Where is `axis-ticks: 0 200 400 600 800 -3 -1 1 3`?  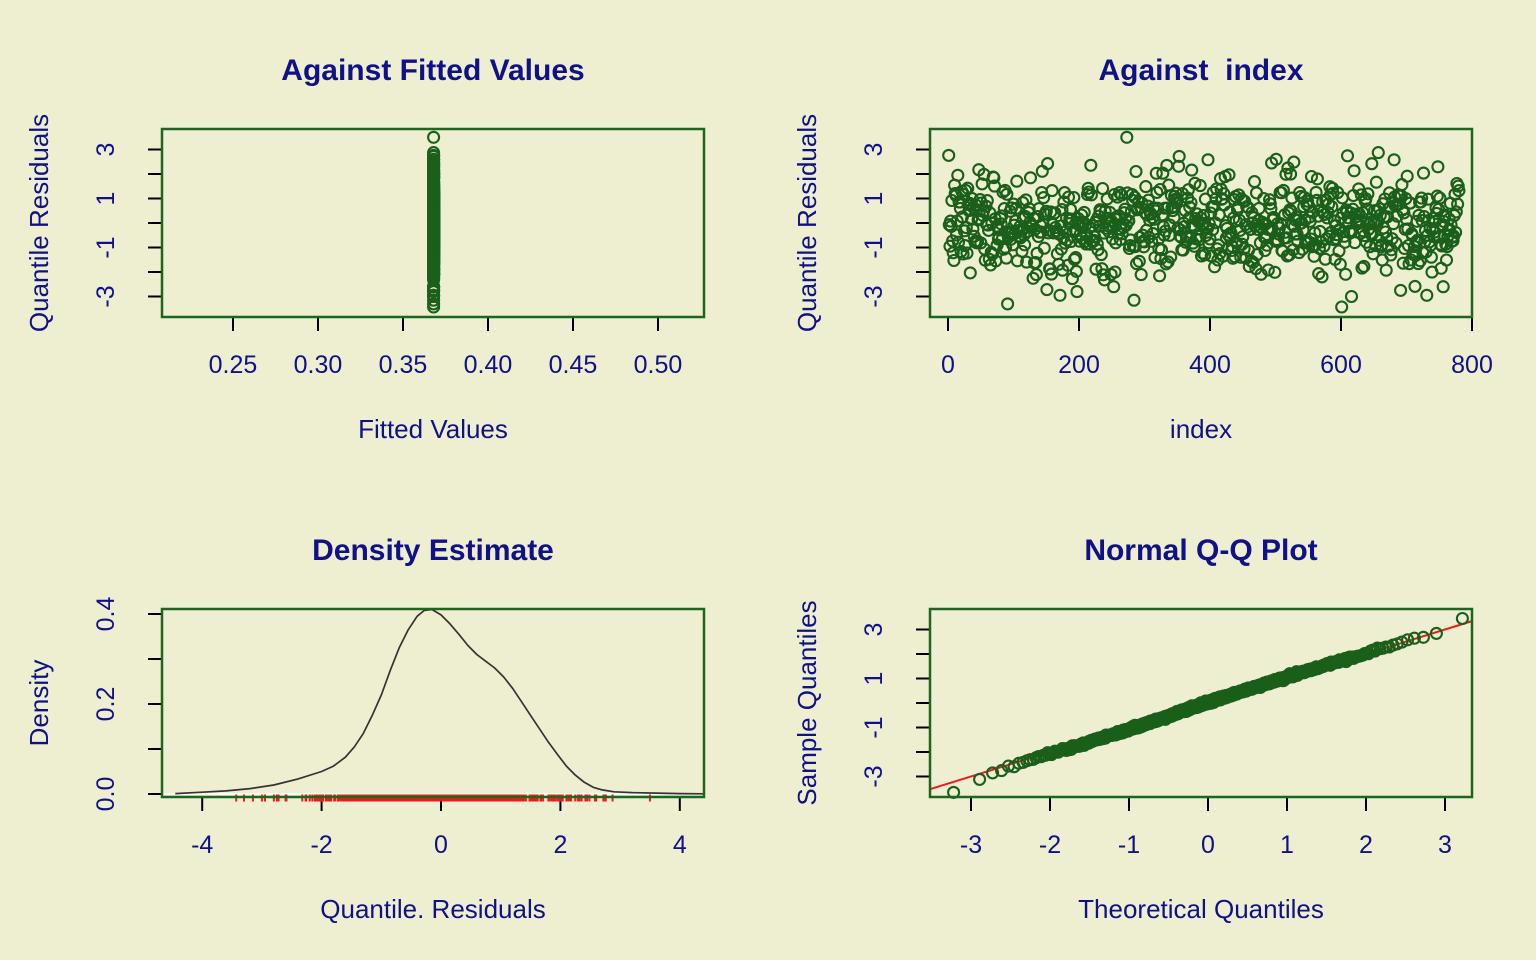
axis-ticks: 0 200 400 600 800 -3 -1 1 3 is located at coordinates (1176, 261).